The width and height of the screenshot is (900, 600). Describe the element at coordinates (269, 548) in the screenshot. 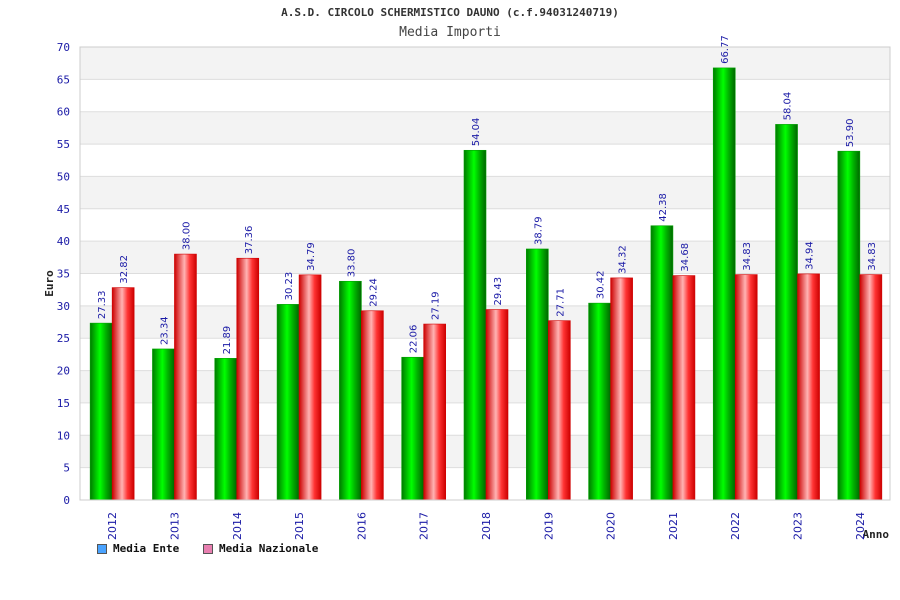

I see `legend-label-nazionale: Media Nazionale` at that location.